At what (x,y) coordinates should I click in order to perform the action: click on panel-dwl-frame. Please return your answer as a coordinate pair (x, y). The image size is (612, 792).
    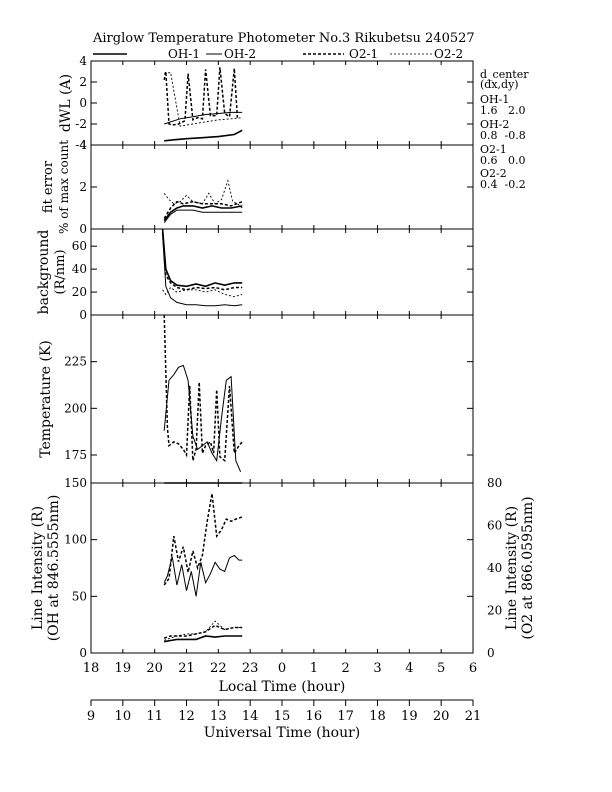
    Looking at the image, I should click on (282, 103).